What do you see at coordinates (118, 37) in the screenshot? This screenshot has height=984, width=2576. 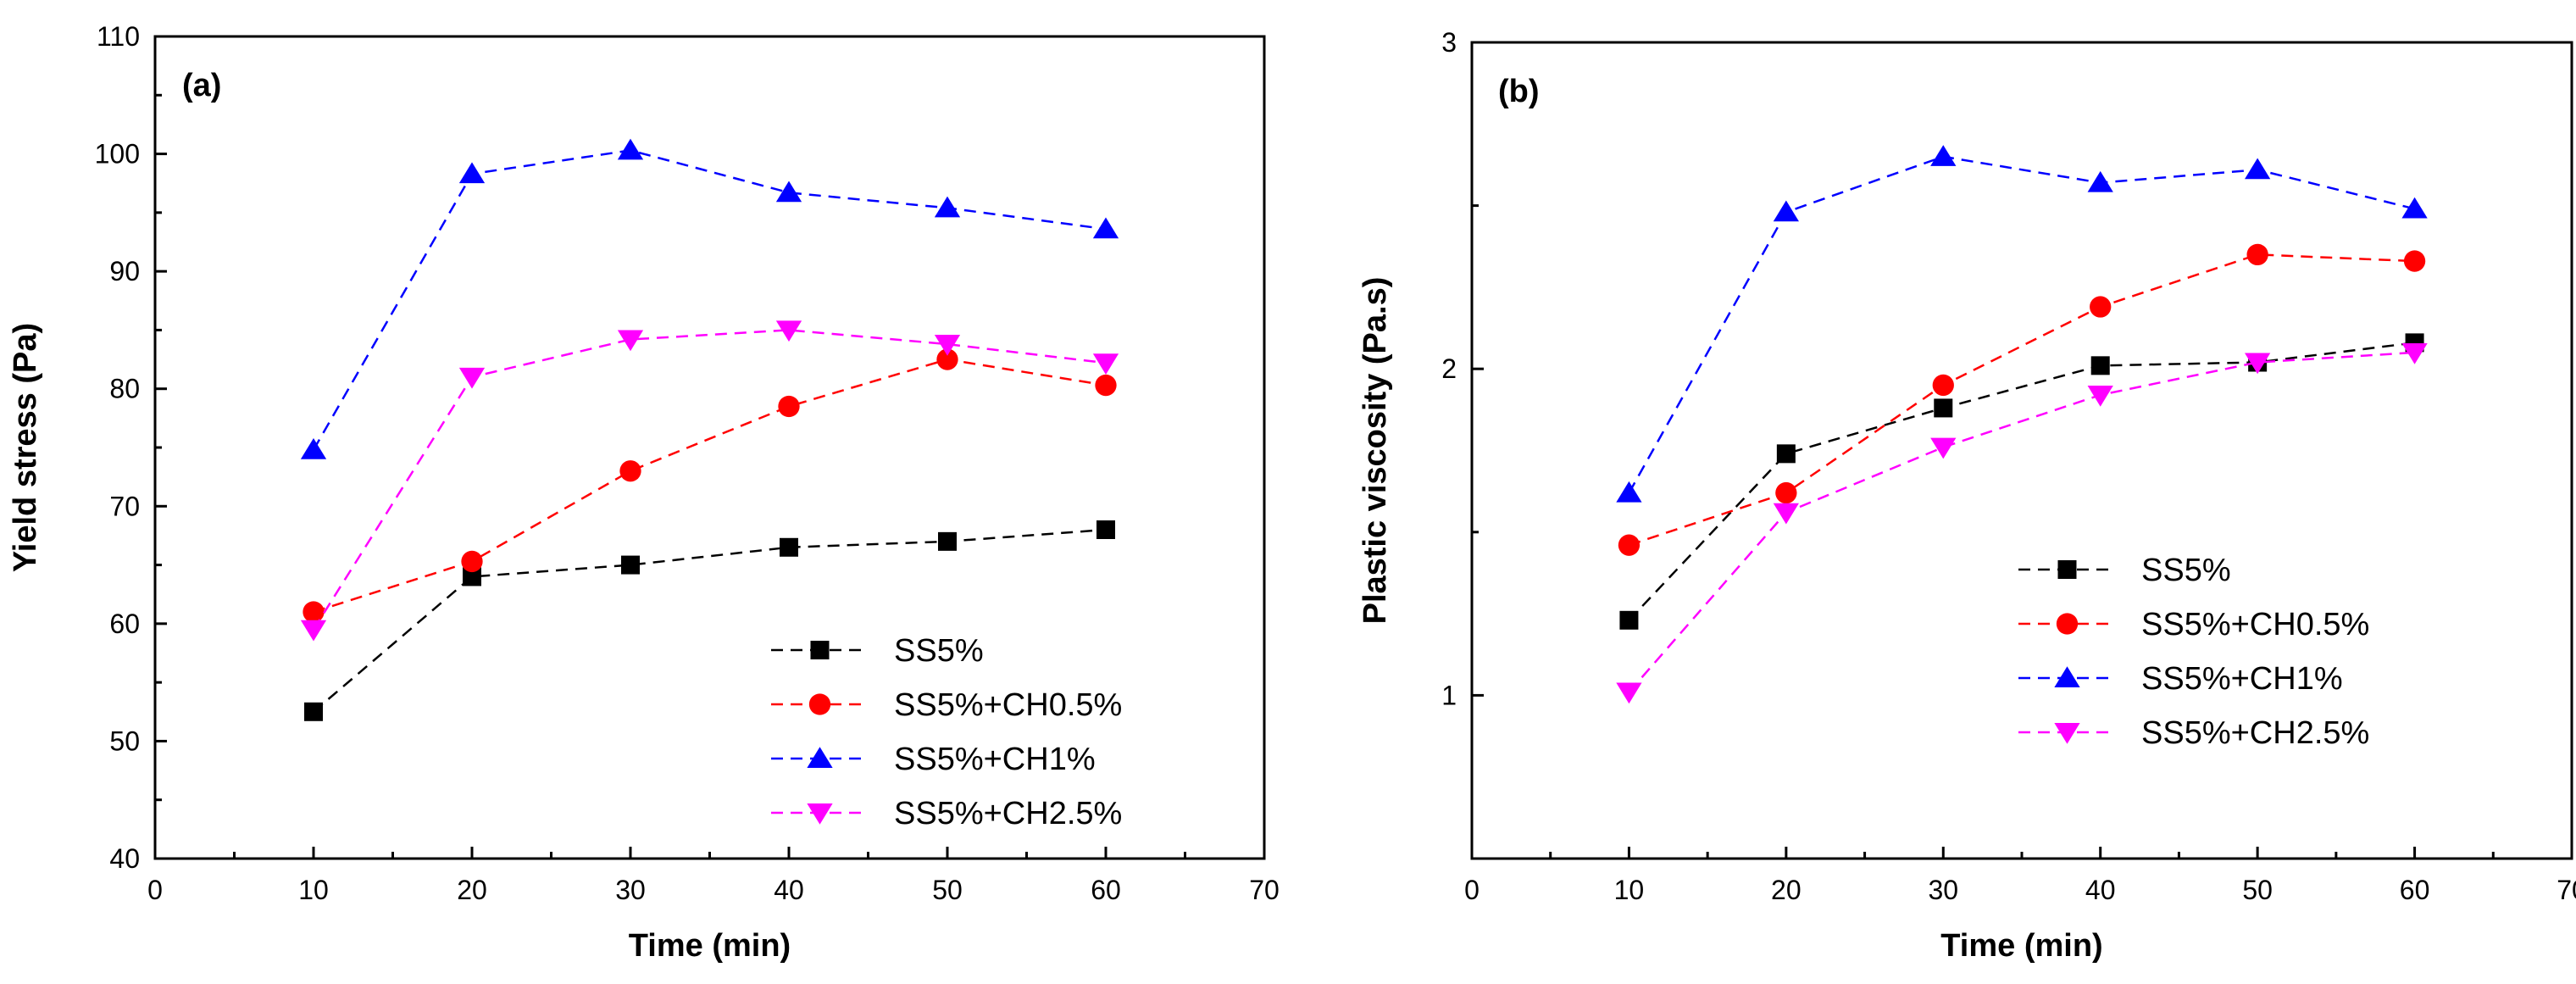 I see `y-tick-label: 110` at bounding box center [118, 37].